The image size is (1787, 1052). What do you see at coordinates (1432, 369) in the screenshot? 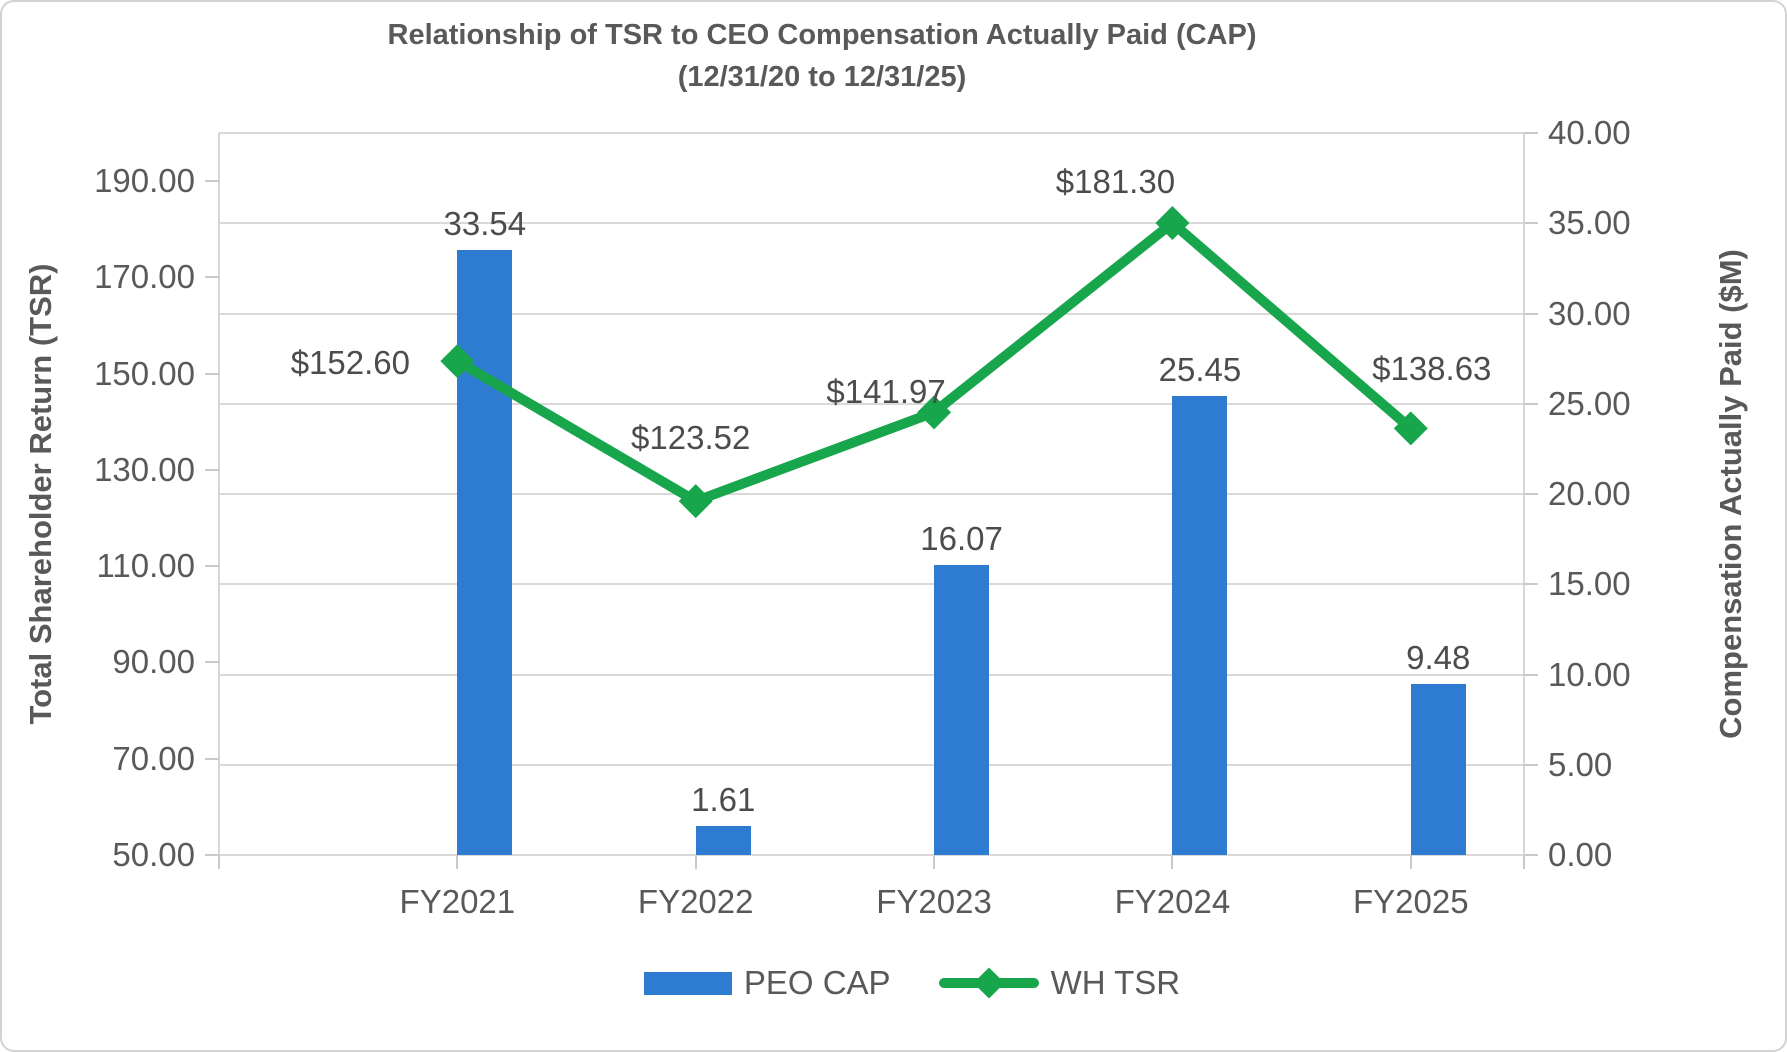
I see `line-data-label: $138.63` at bounding box center [1432, 369].